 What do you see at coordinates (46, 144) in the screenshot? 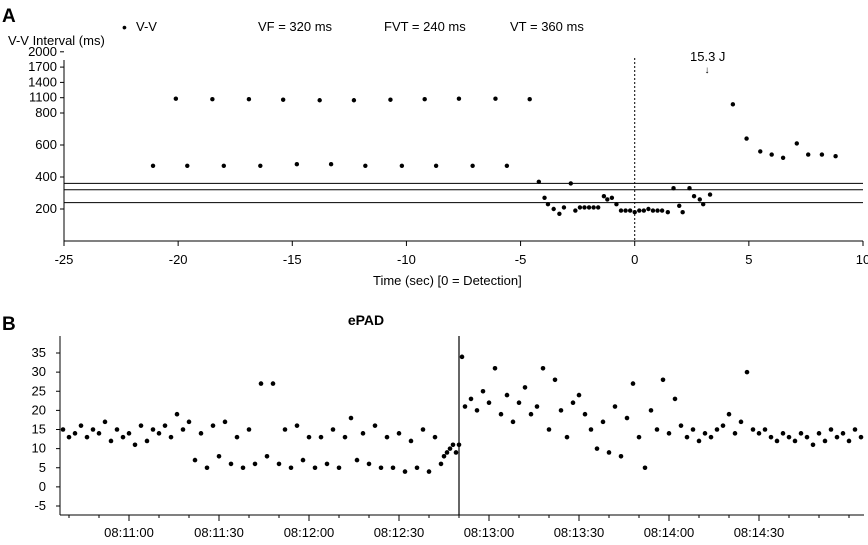
I see `y-tick-label-a: 600` at bounding box center [46, 144].